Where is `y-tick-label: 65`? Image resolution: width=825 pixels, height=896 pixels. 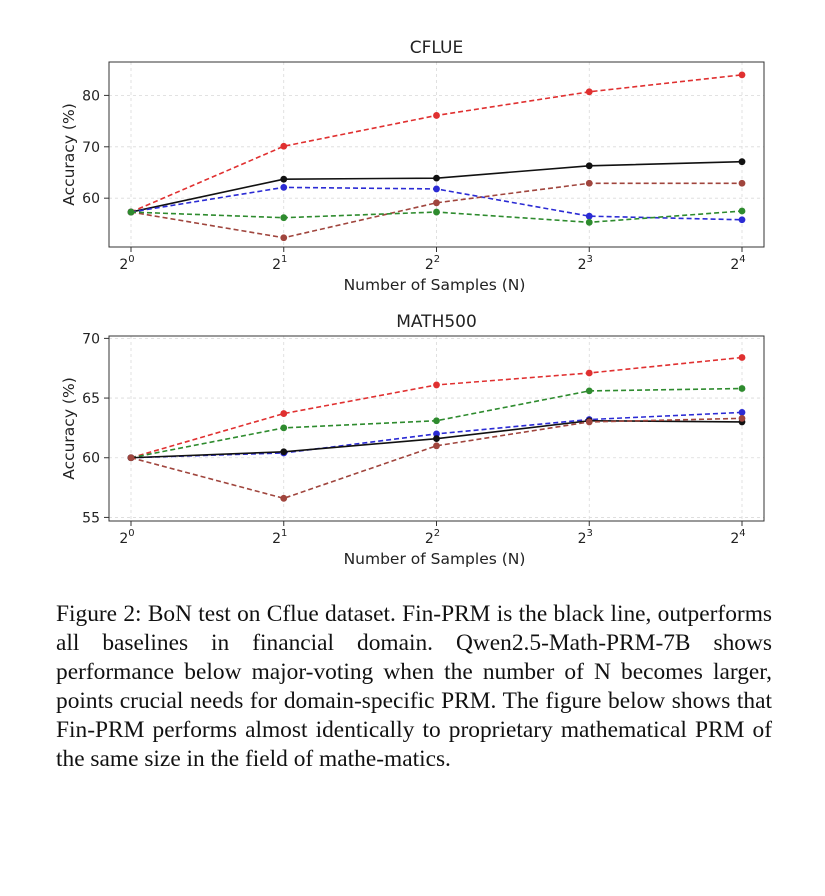 y-tick-label: 65 is located at coordinates (91, 399).